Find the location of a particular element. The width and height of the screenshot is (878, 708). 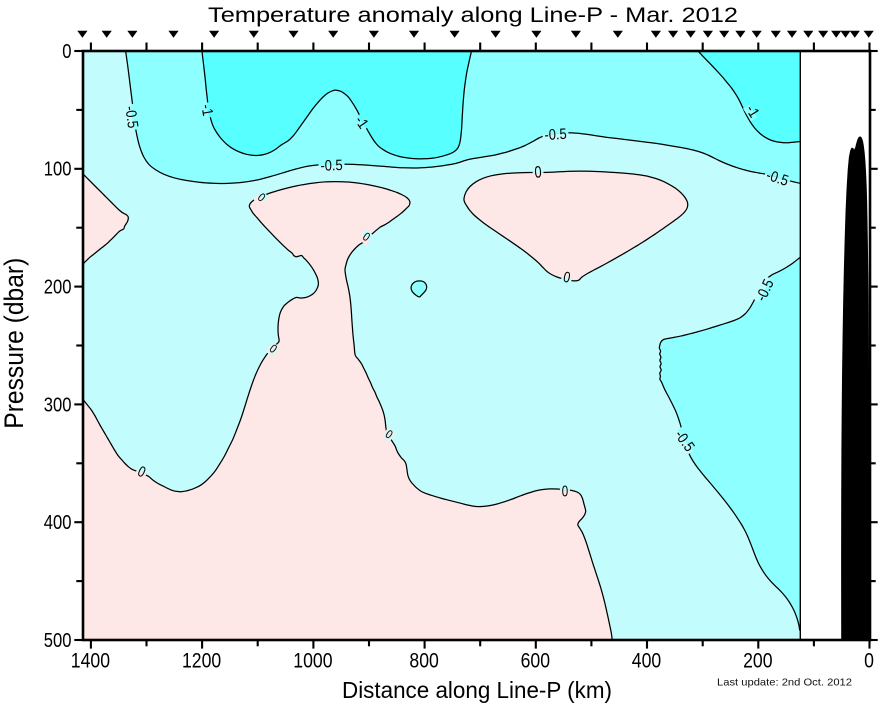

svg-text: 800 is located at coordinates (424, 661).